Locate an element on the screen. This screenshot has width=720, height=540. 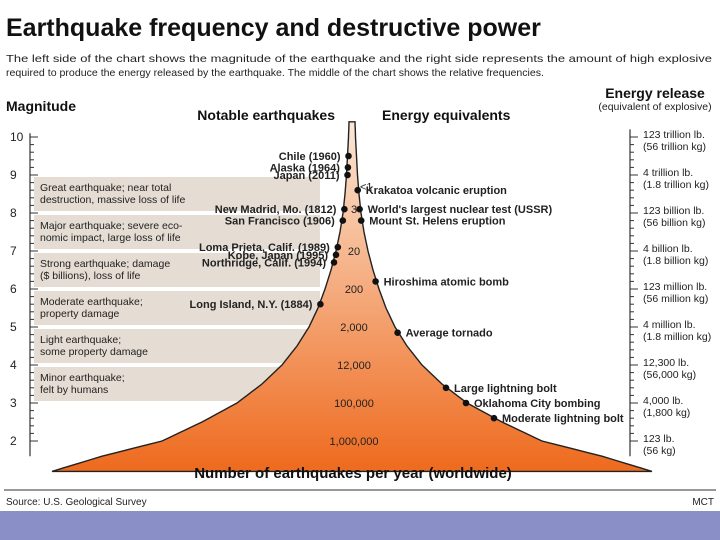
frequency-label: 2,000 is located at coordinates (354, 328).